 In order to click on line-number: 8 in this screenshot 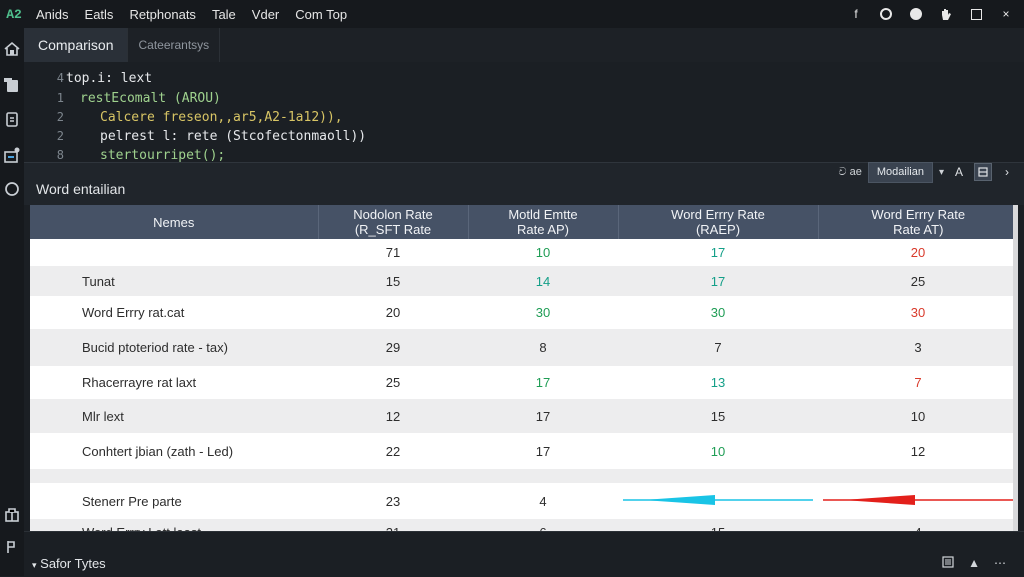, I will do `click(60, 155)`.